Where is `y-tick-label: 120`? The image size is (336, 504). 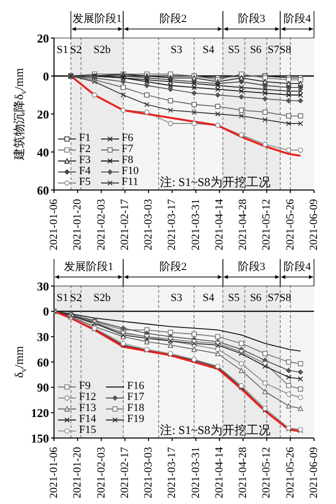
y-tick-label: 120 is located at coordinates (40, 413).